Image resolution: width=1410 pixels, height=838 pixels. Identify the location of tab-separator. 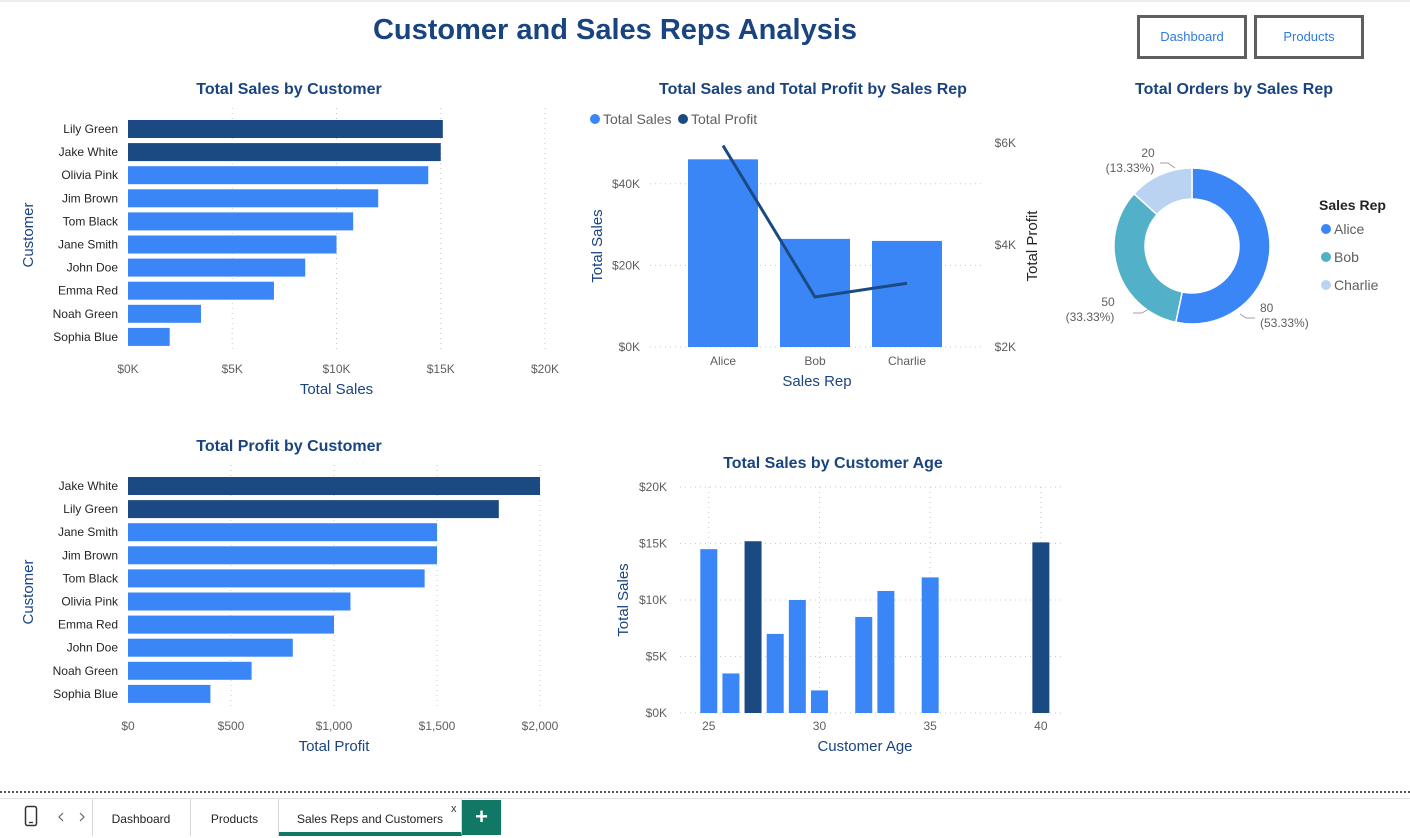
(92, 817).